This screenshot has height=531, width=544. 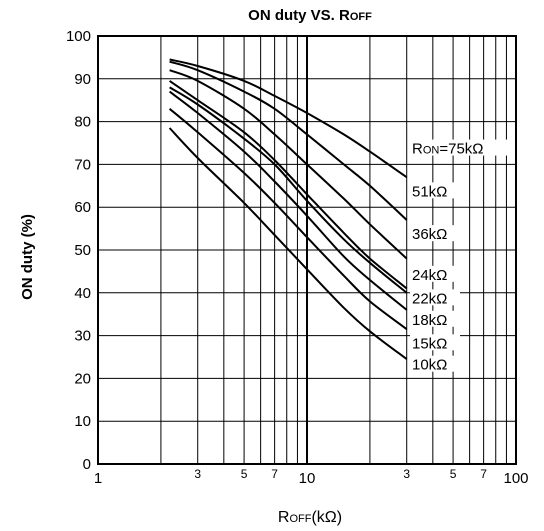 I want to click on y-tick-label: 0, so click(x=87, y=464).